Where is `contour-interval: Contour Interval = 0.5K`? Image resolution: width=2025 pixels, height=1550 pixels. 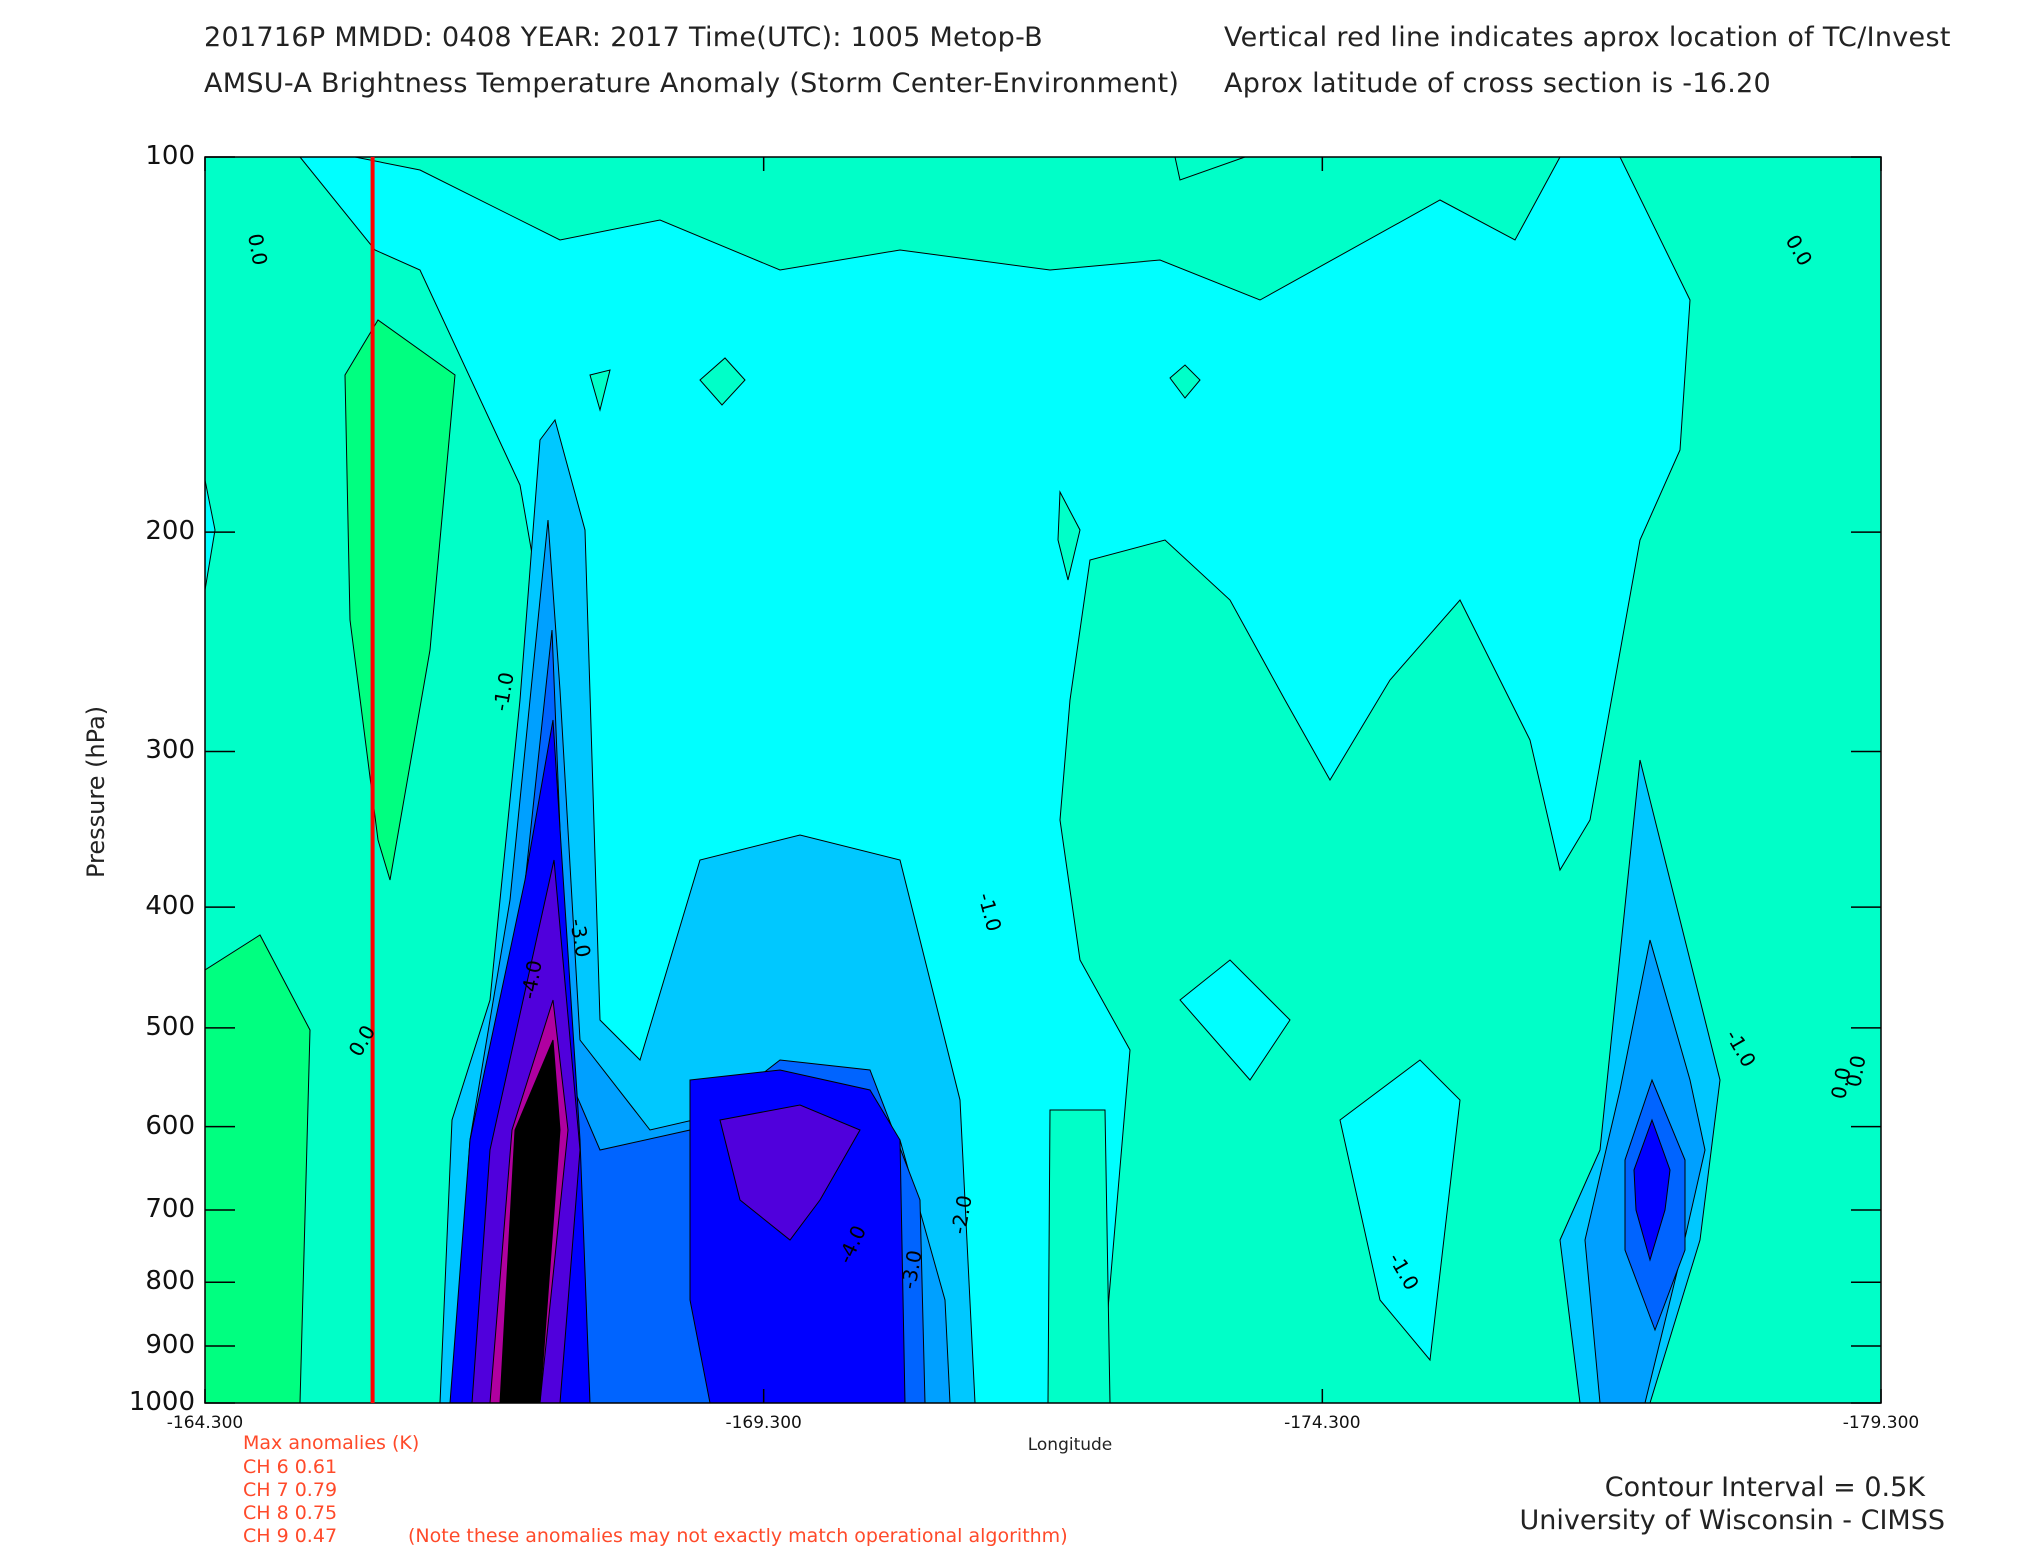 contour-interval: Contour Interval = 0.5K is located at coordinates (1764, 1487).